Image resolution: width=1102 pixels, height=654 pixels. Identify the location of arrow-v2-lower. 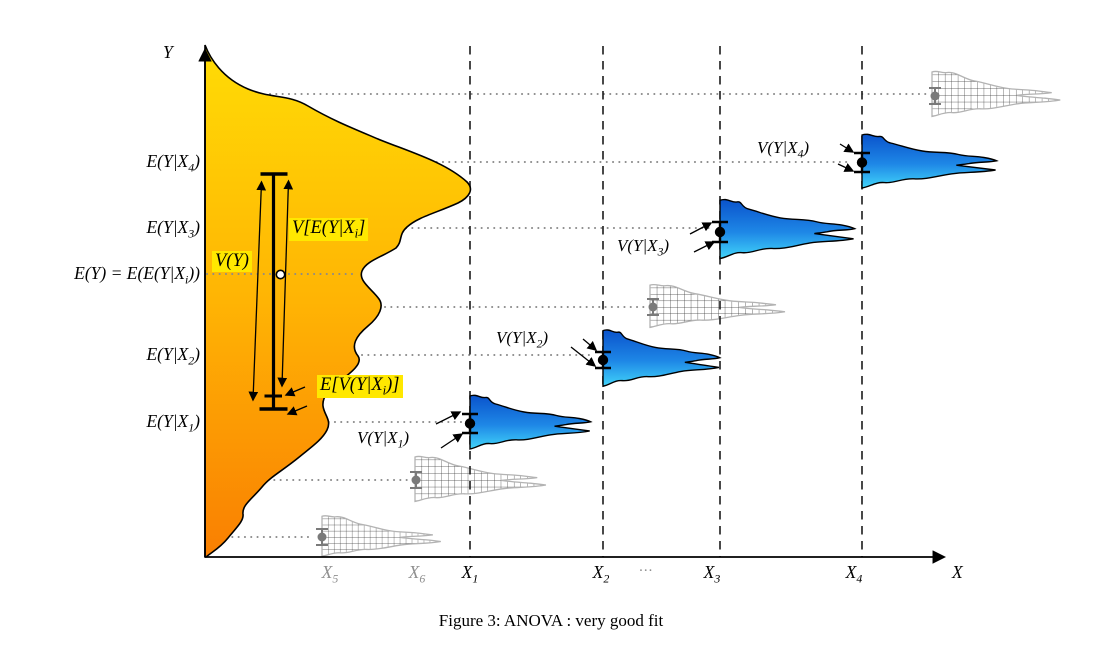
(583, 356).